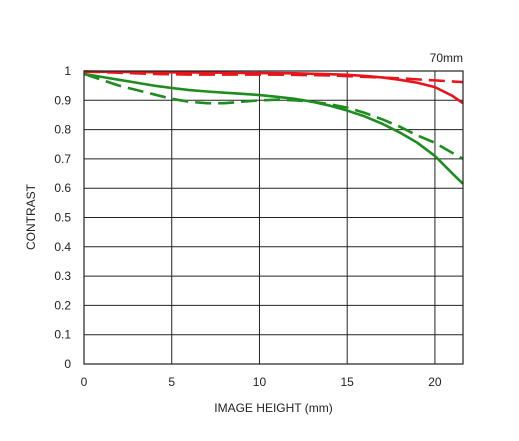 The width and height of the screenshot is (519, 441). What do you see at coordinates (171, 382) in the screenshot?
I see `x-tick-label: 5` at bounding box center [171, 382].